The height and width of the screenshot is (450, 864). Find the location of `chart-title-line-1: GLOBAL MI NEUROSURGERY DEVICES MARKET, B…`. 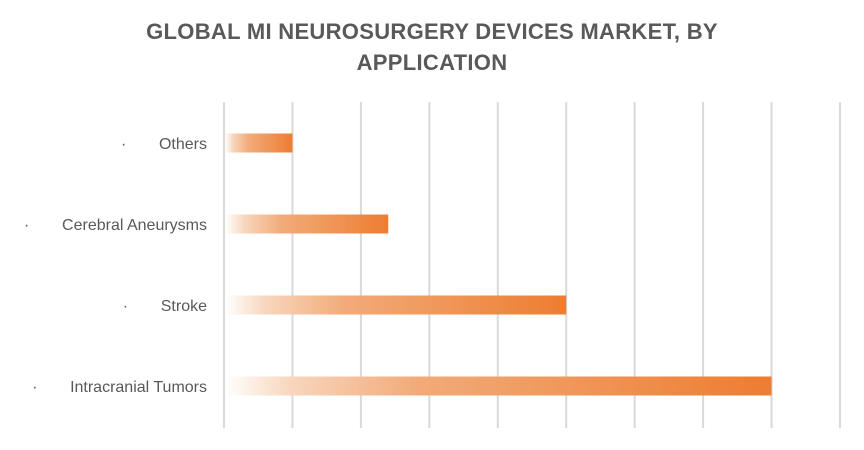

chart-title-line-1: GLOBAL MI NEUROSURGERY DEVICES MARKET, B… is located at coordinates (432, 31).